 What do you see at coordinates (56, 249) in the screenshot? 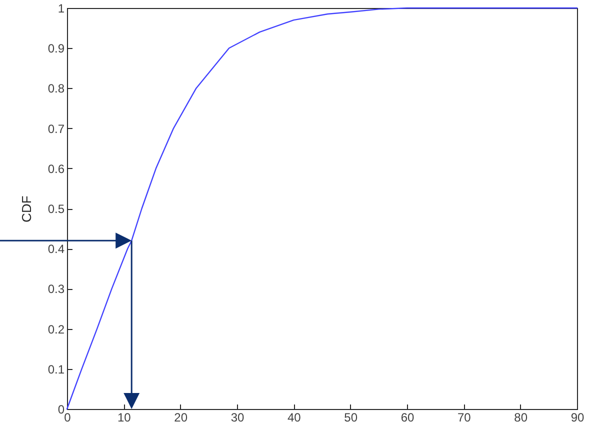
I see `y-tick-label: 0.4` at bounding box center [56, 249].